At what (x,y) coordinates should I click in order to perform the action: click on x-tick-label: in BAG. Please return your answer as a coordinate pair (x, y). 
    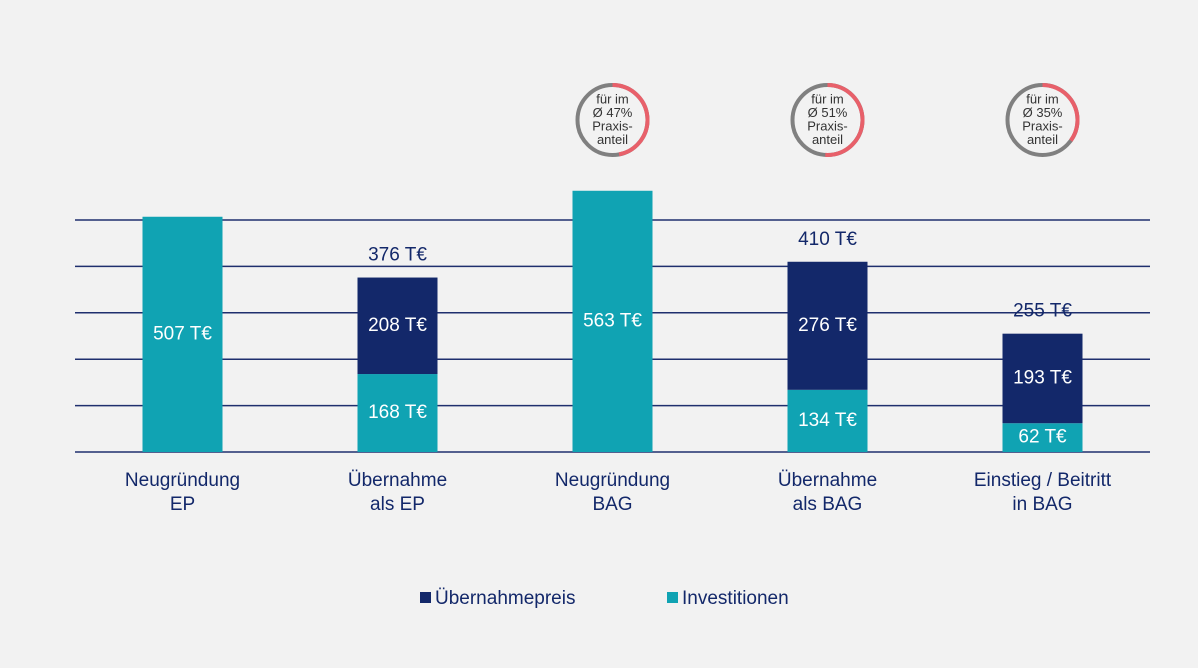
    Looking at the image, I should click on (1042, 504).